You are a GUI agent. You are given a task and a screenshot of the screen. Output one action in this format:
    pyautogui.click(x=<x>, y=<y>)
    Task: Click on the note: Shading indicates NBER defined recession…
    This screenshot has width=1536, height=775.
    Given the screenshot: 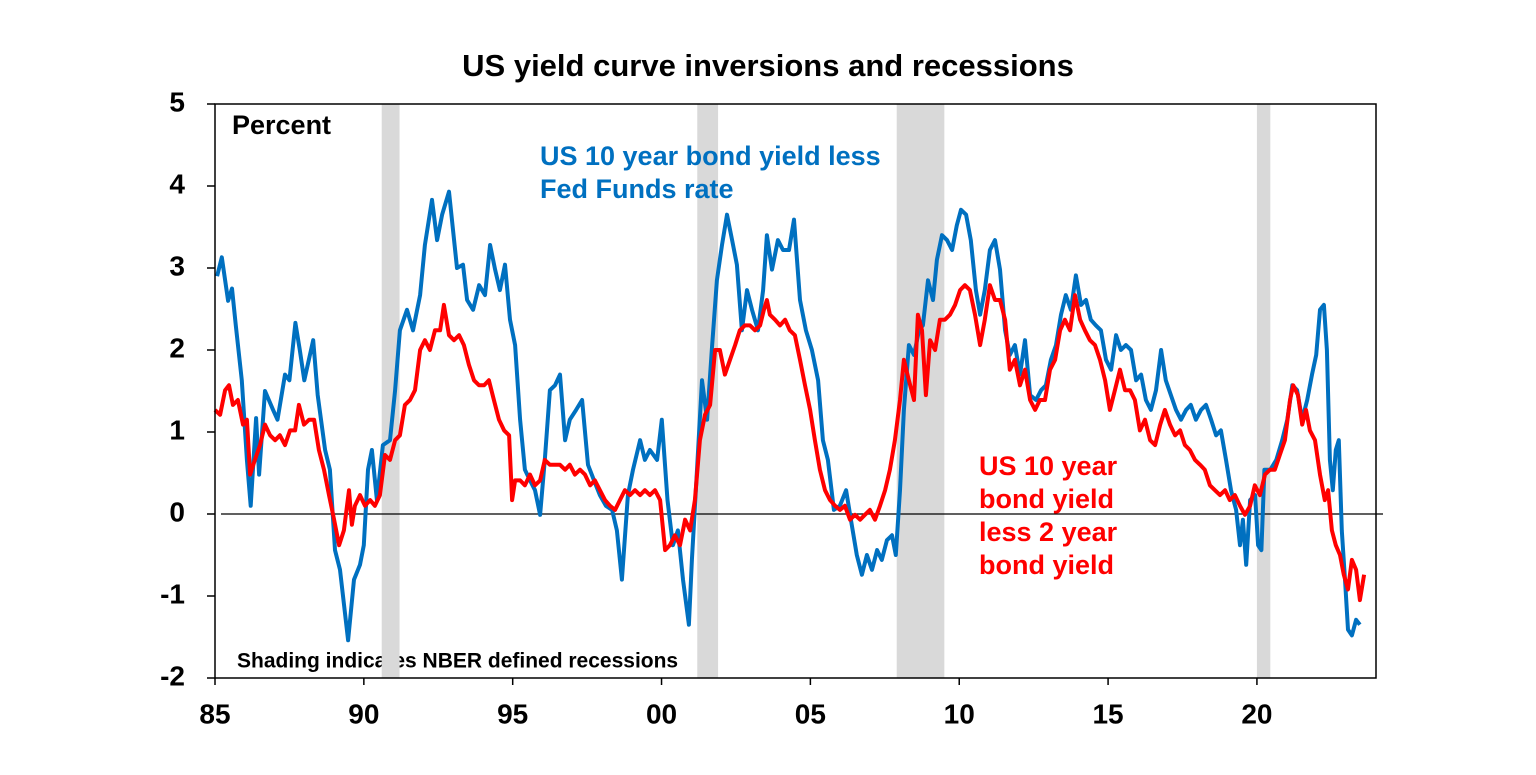 What is the action you would take?
    pyautogui.click(x=457, y=661)
    